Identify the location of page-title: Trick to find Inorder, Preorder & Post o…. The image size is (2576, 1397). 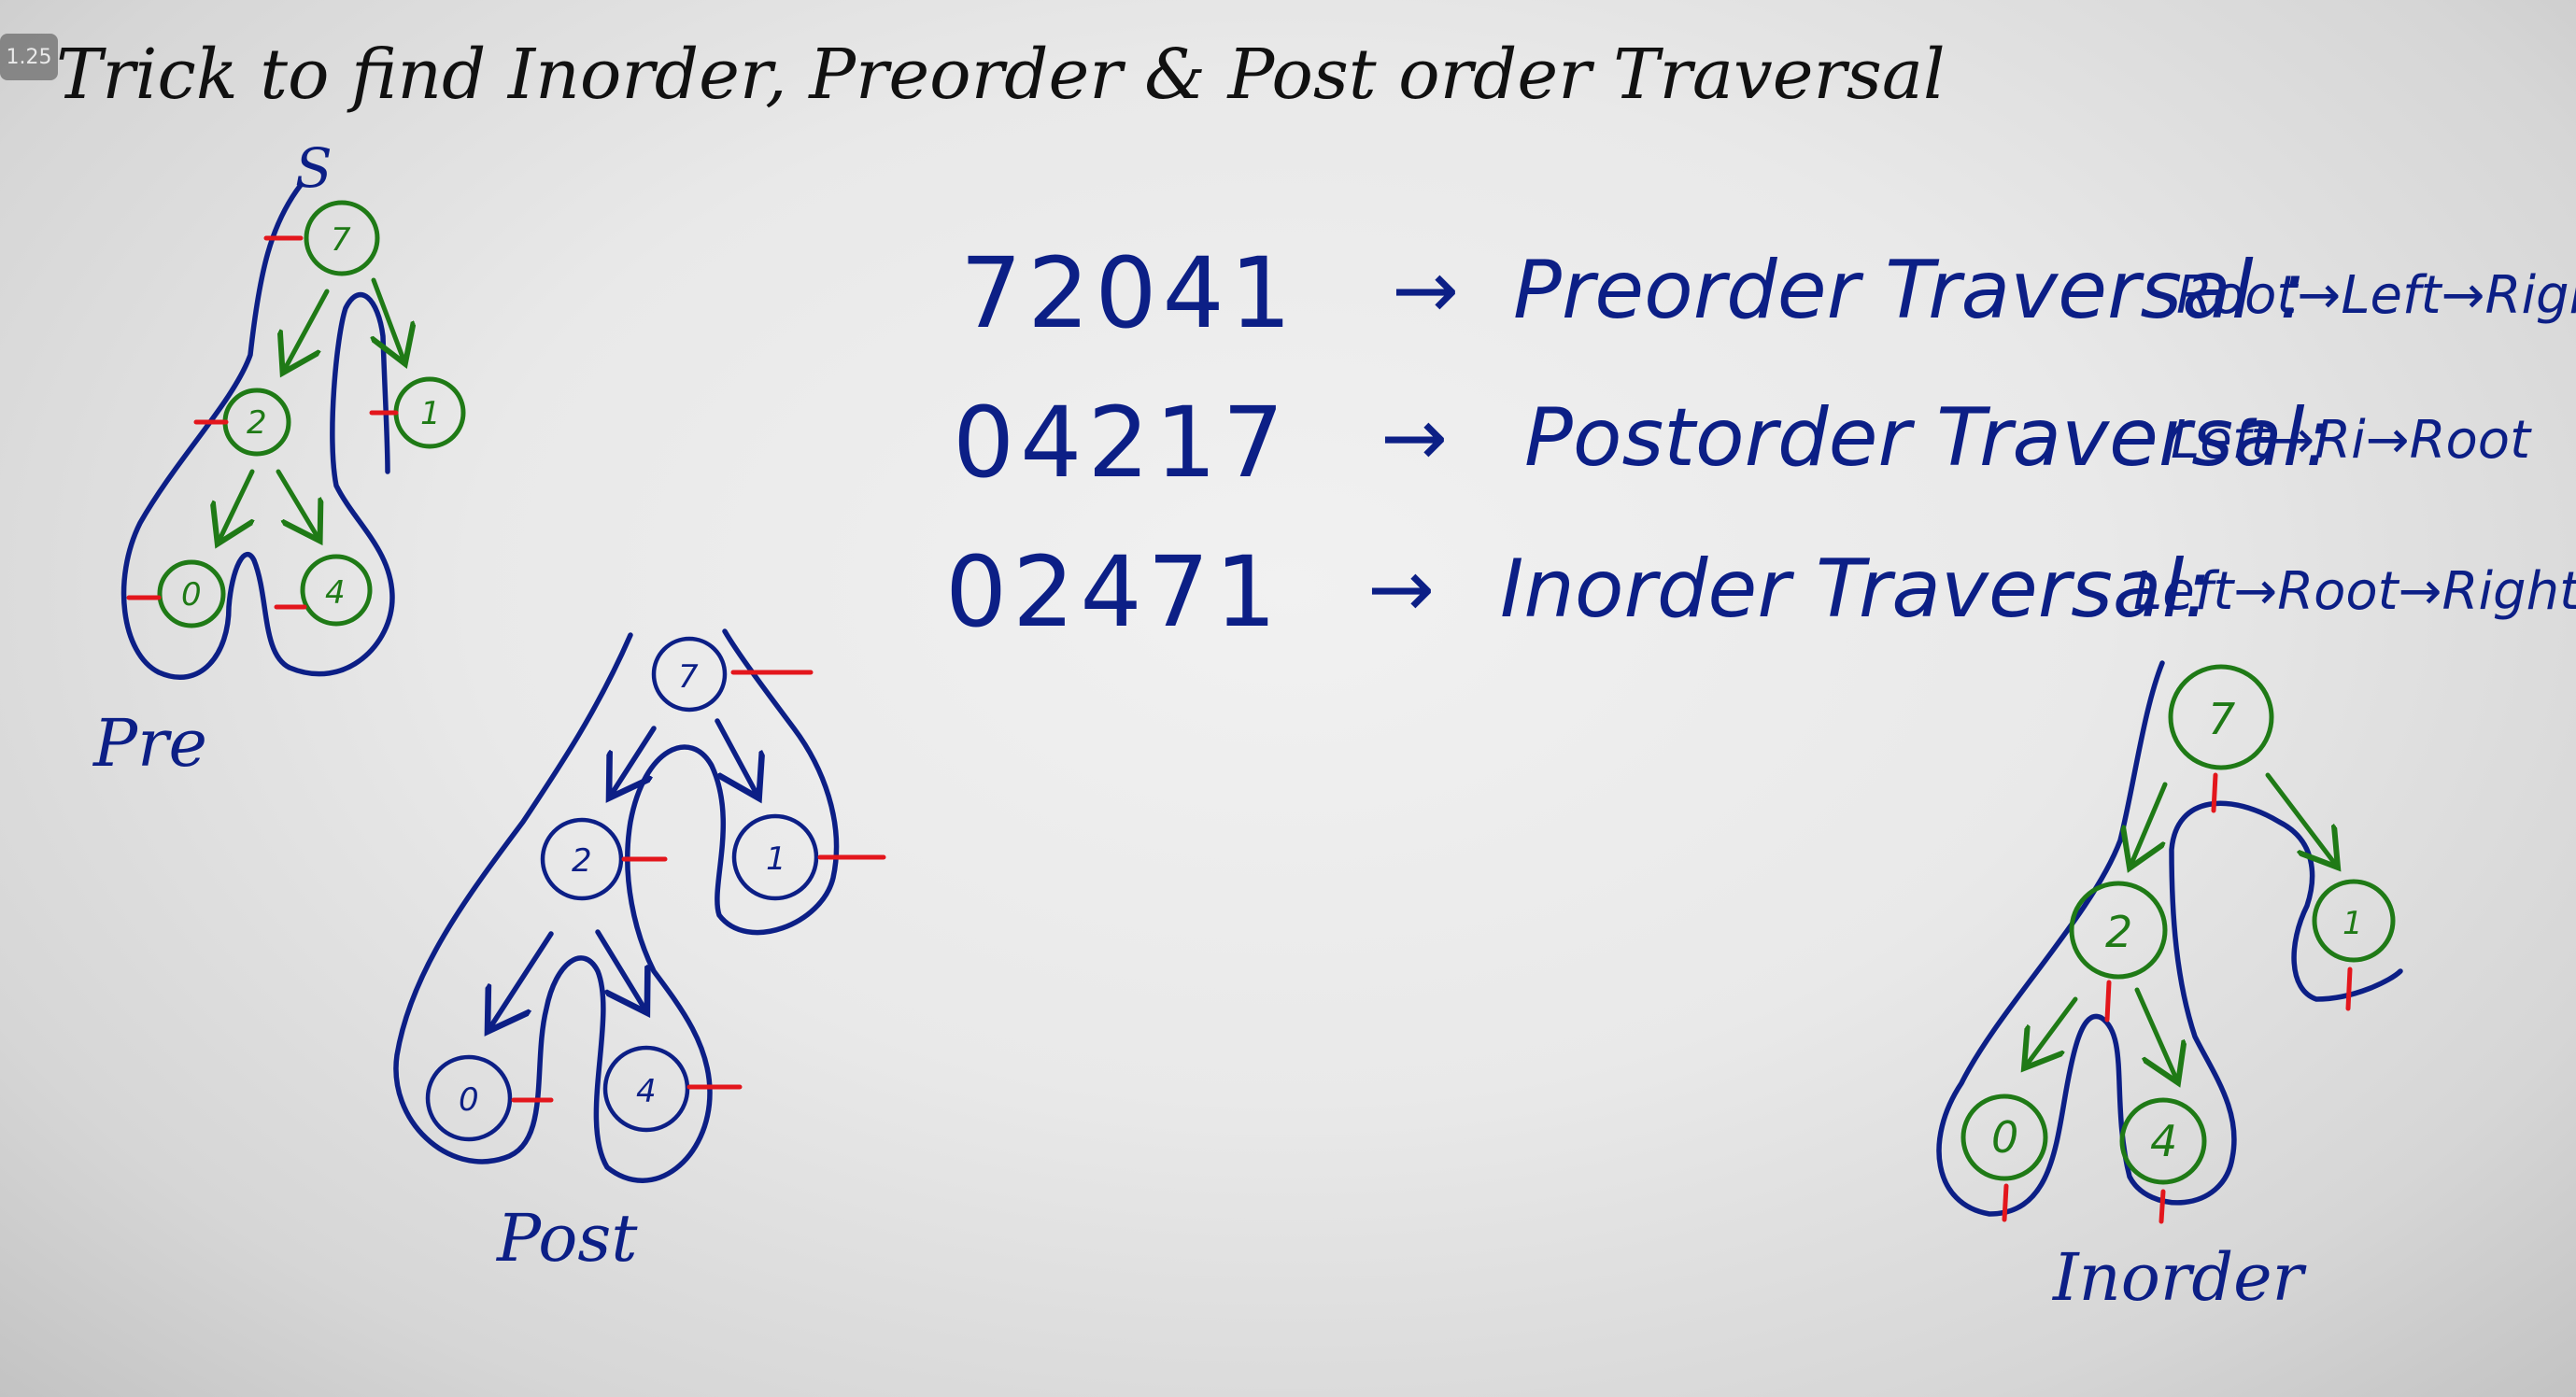
(1001, 75).